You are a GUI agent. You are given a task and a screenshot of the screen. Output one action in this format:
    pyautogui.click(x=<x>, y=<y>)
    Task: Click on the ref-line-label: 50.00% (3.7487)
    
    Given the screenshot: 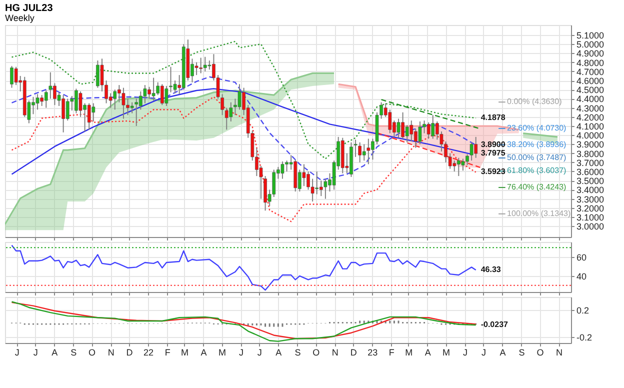 What is the action you would take?
    pyautogui.click(x=537, y=157)
    